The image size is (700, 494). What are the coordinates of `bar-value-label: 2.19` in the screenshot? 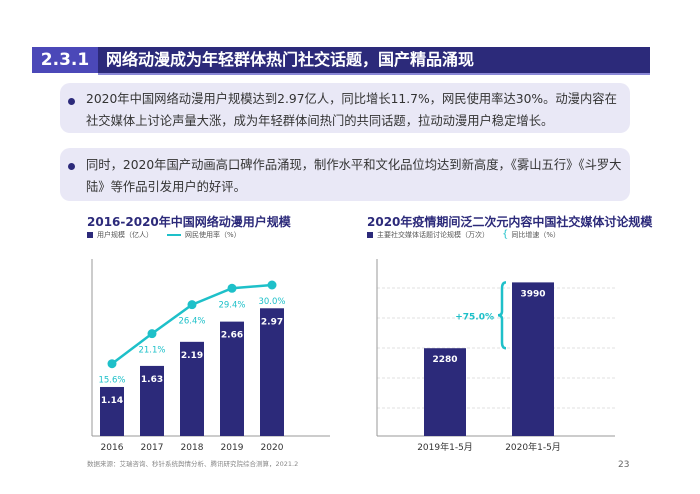 It's located at (192, 356).